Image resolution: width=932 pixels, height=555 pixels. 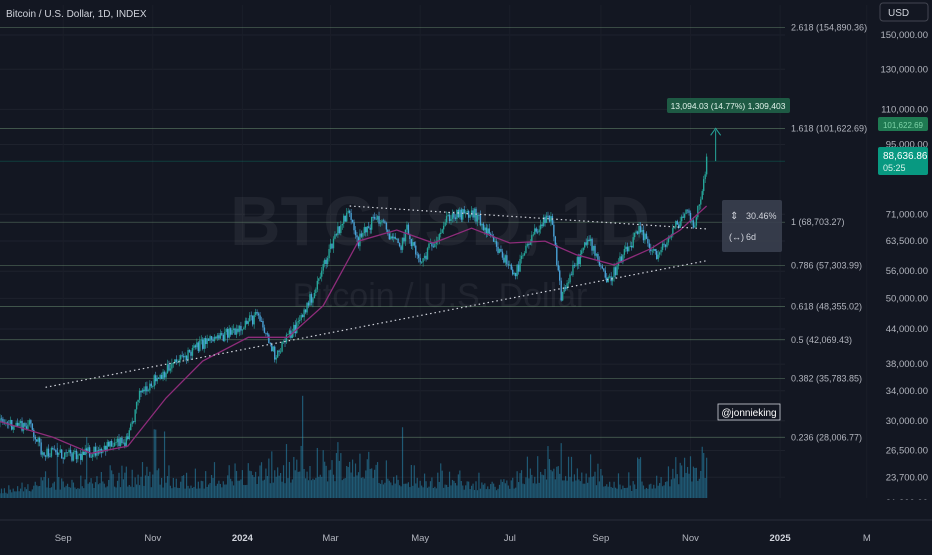 I want to click on y-tick-label: 38,000.00, so click(x=907, y=364).